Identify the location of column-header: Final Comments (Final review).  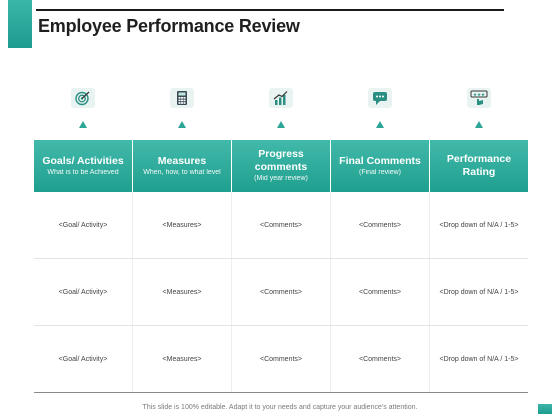
(380, 166).